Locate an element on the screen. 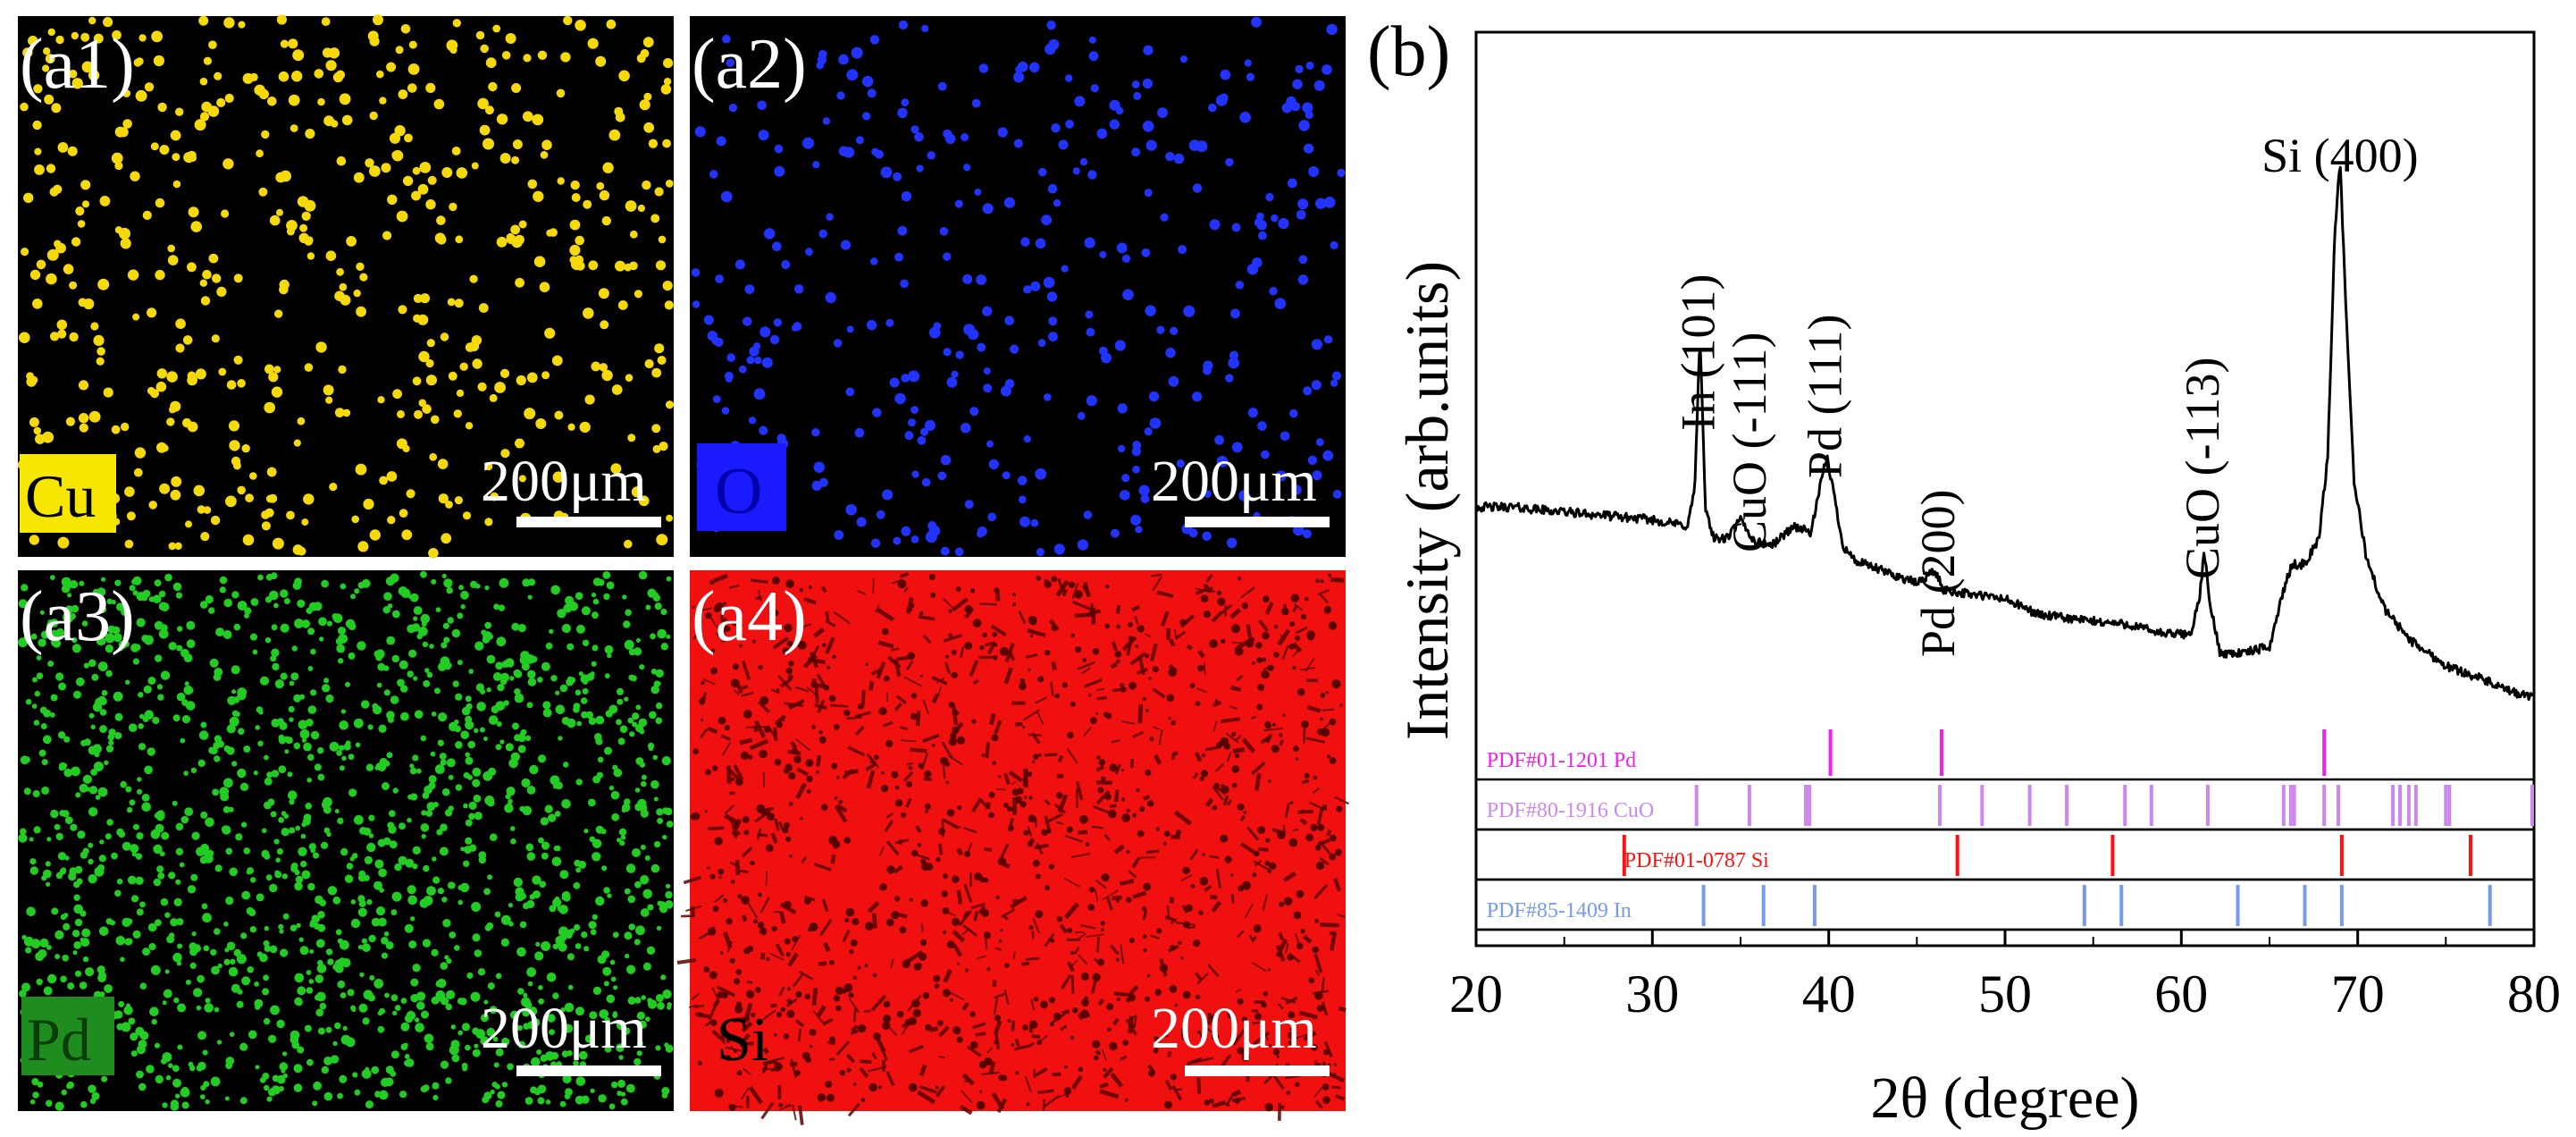 The height and width of the screenshot is (1137, 2576). map-panel-si: (a4) Si 200μm is located at coordinates (1013, 847).